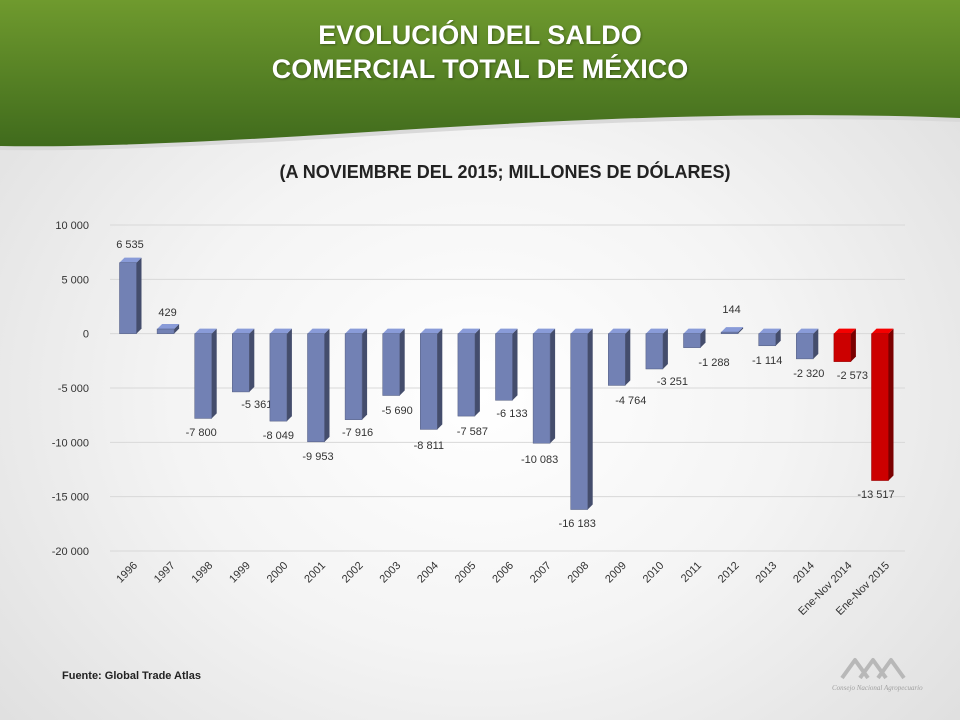 The width and height of the screenshot is (960, 720). What do you see at coordinates (278, 436) in the screenshot?
I see `data-label: -8 049` at bounding box center [278, 436].